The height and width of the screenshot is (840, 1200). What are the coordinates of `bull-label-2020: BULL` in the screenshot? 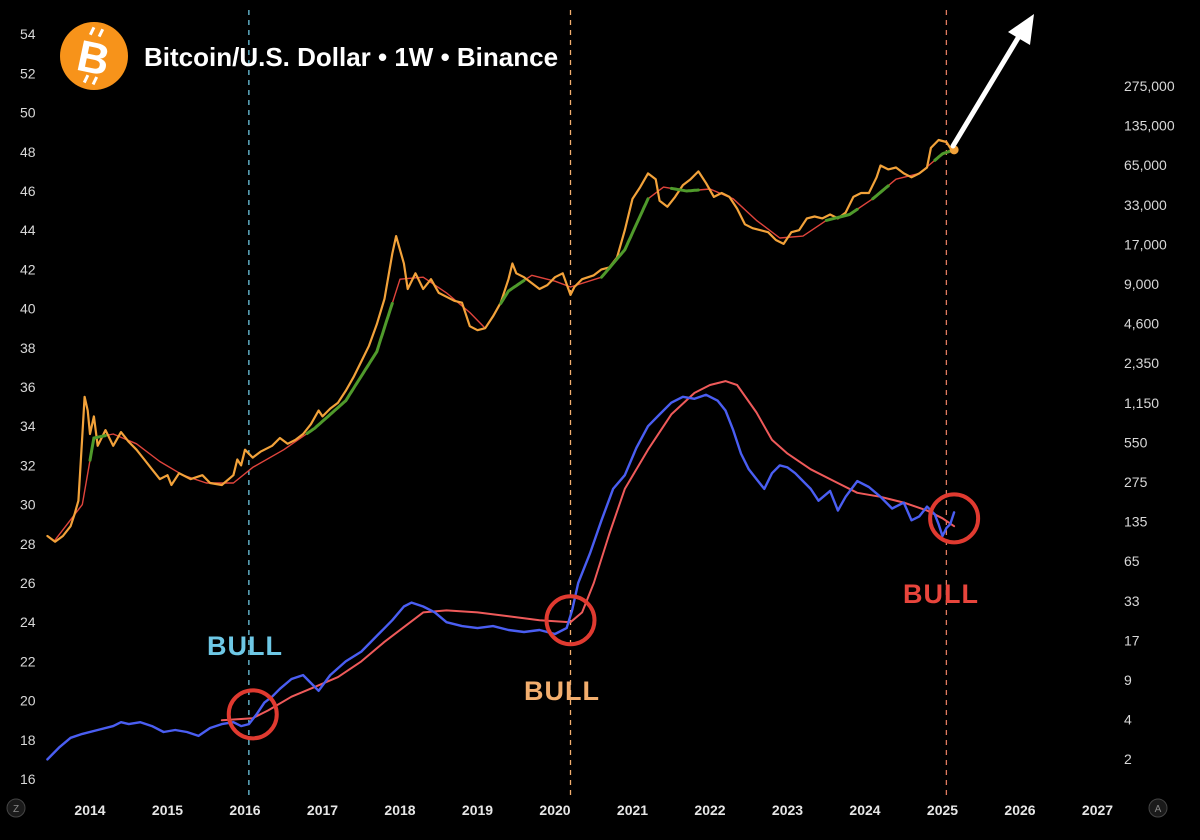 It's located at (562, 691).